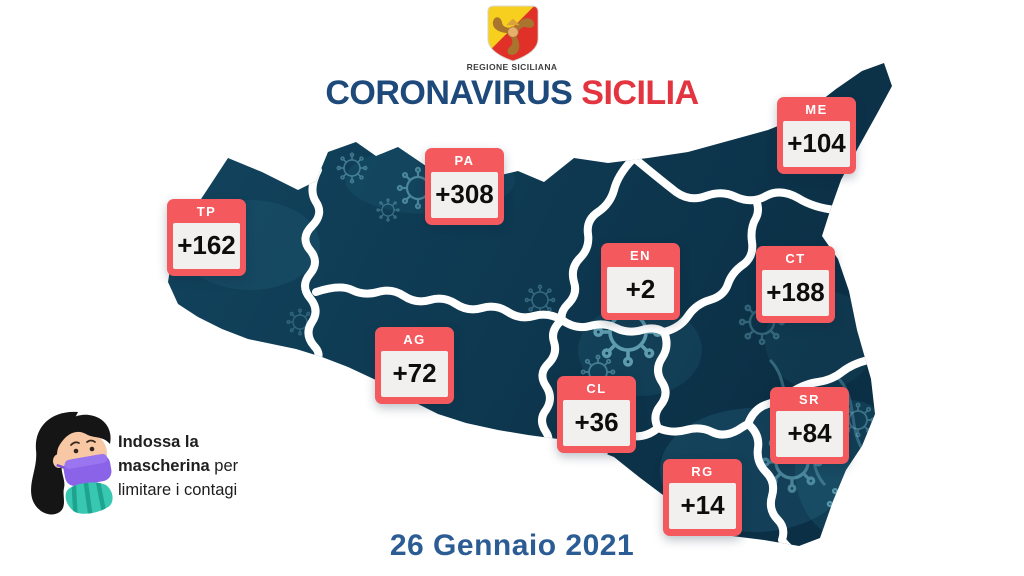 This screenshot has height=576, width=1024. I want to click on province-code: PA, so click(464, 160).